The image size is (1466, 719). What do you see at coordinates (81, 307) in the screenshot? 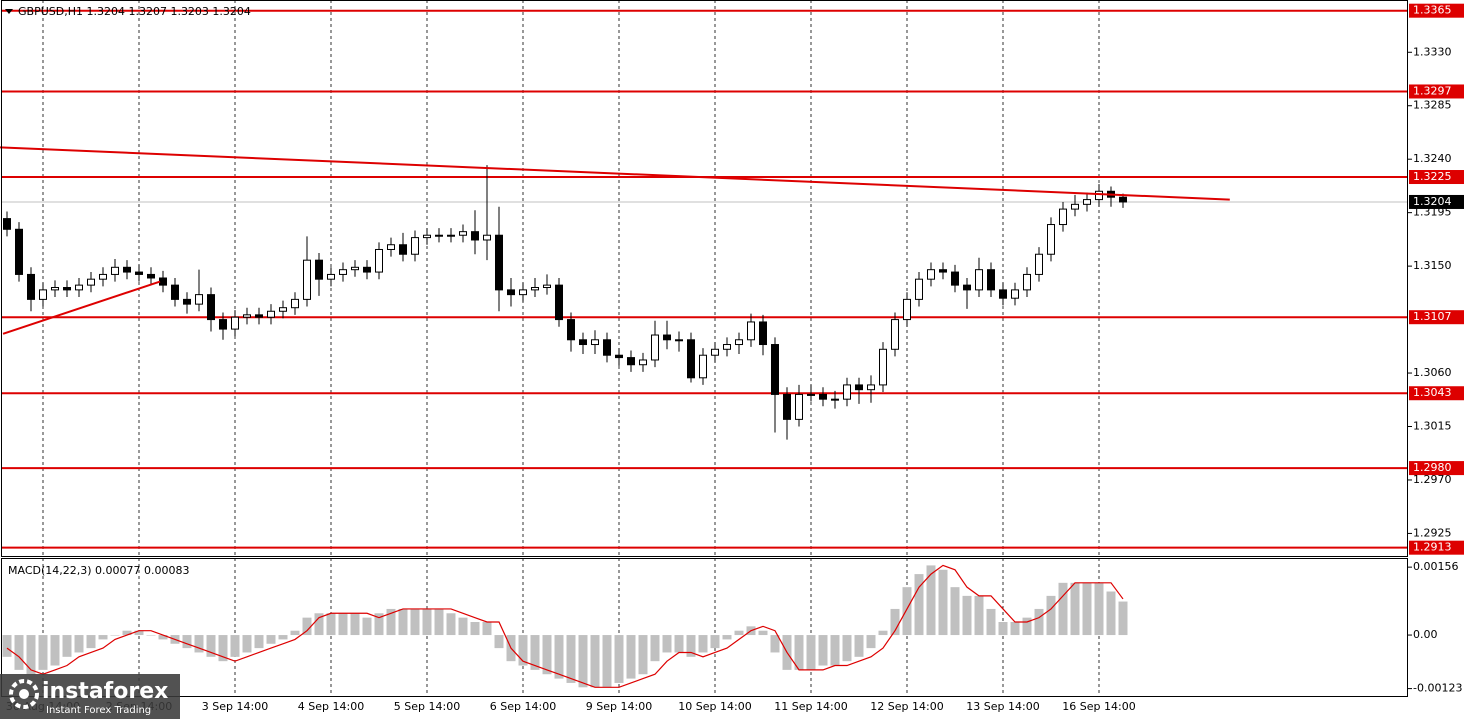
I see `trend-line` at bounding box center [81, 307].